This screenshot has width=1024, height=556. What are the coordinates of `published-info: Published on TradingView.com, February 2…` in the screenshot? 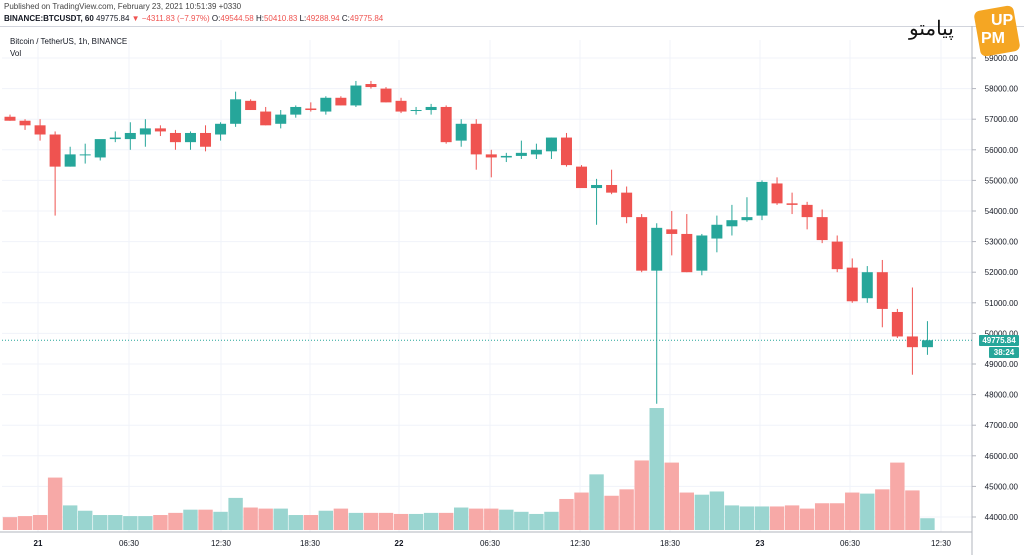 It's located at (123, 6).